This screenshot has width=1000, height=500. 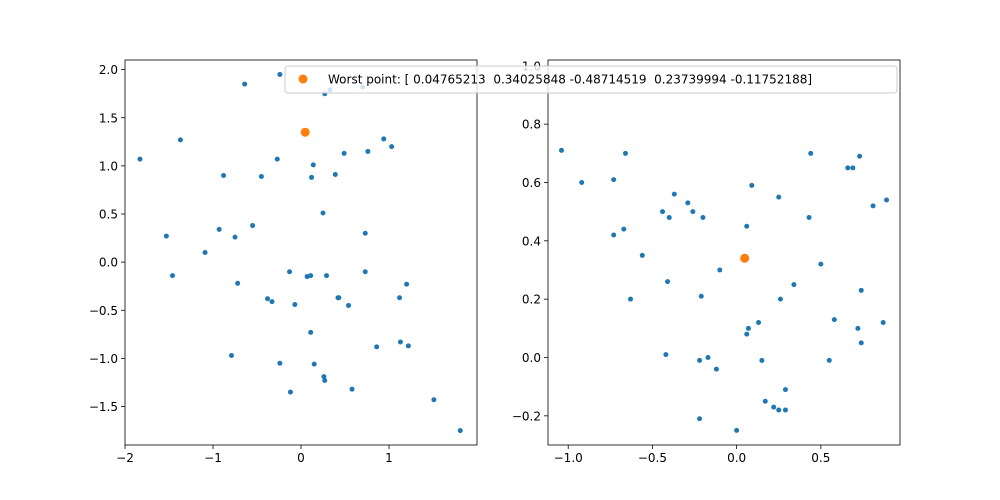 I want to click on x-tick-label: −1.0, so click(x=568, y=458).